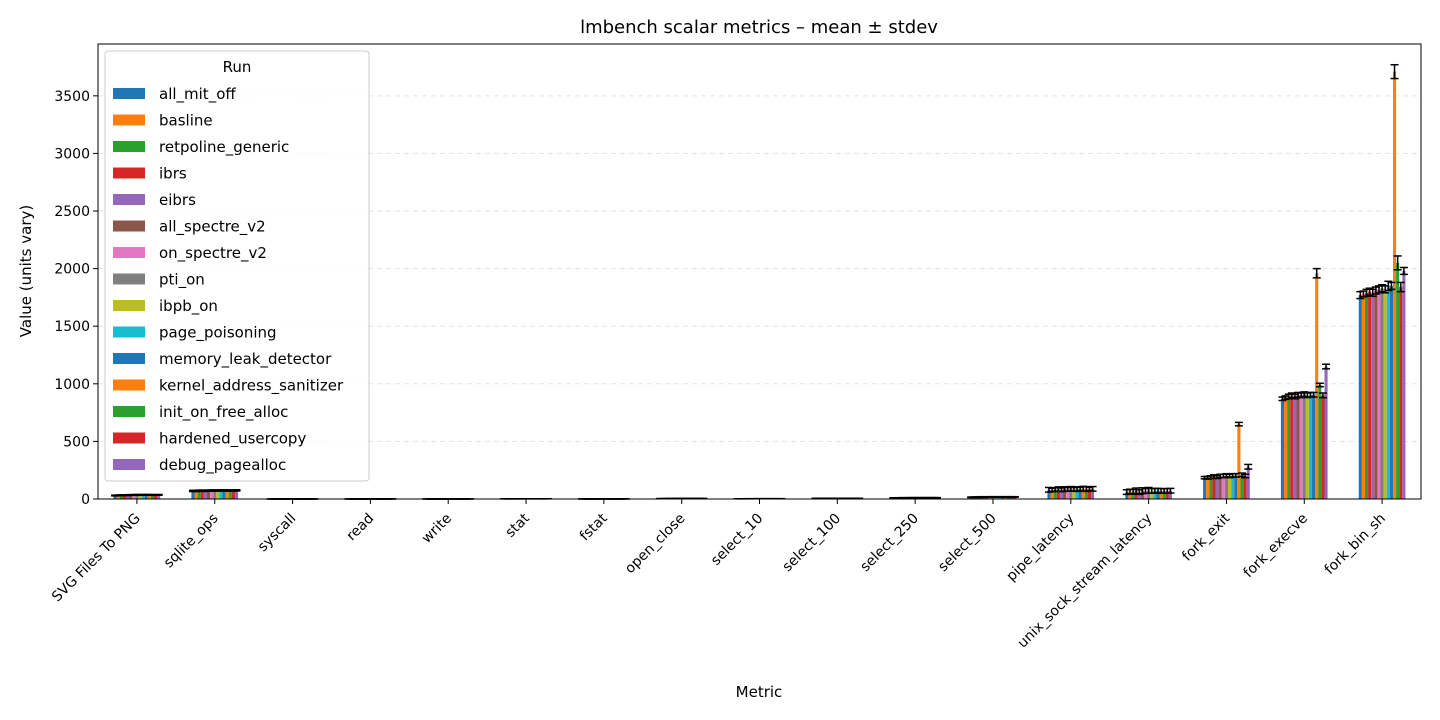 This screenshot has height=720, width=1440. I want to click on legend-label: kernel_address_sanitizer, so click(251, 386).